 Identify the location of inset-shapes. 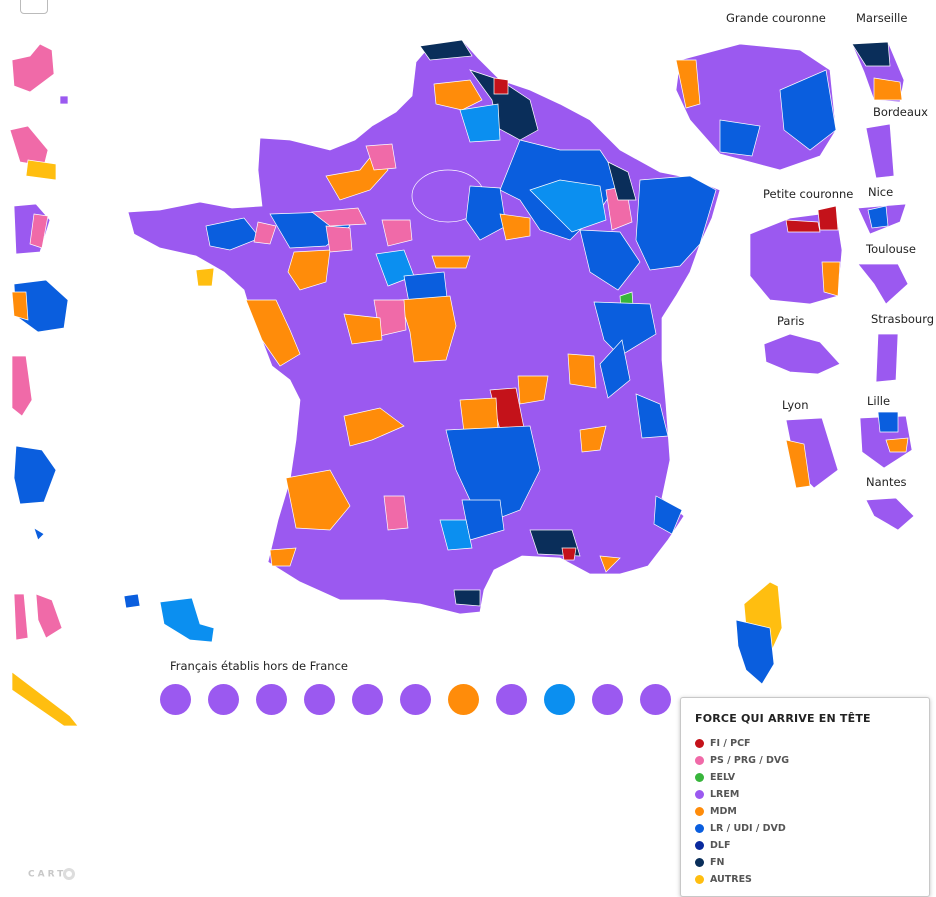
(795, 286).